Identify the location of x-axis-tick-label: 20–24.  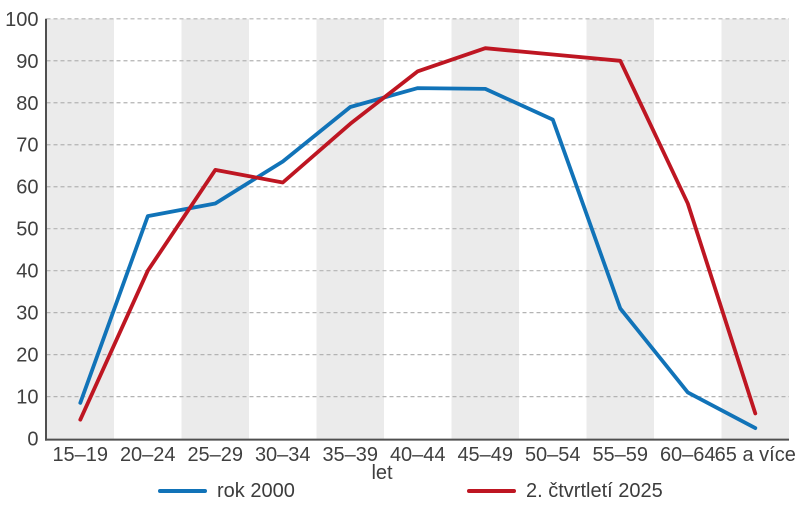
(148, 455).